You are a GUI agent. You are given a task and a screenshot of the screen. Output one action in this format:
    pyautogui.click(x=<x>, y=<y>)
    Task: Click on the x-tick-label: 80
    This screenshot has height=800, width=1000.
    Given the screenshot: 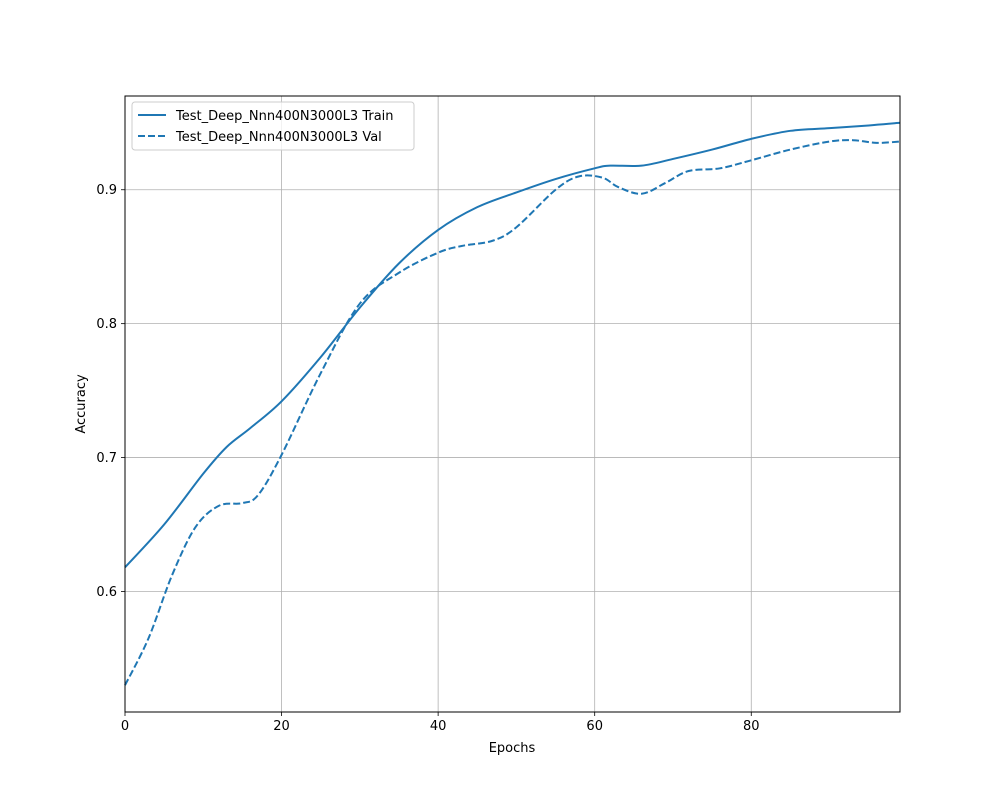 What is the action you would take?
    pyautogui.click(x=751, y=726)
    